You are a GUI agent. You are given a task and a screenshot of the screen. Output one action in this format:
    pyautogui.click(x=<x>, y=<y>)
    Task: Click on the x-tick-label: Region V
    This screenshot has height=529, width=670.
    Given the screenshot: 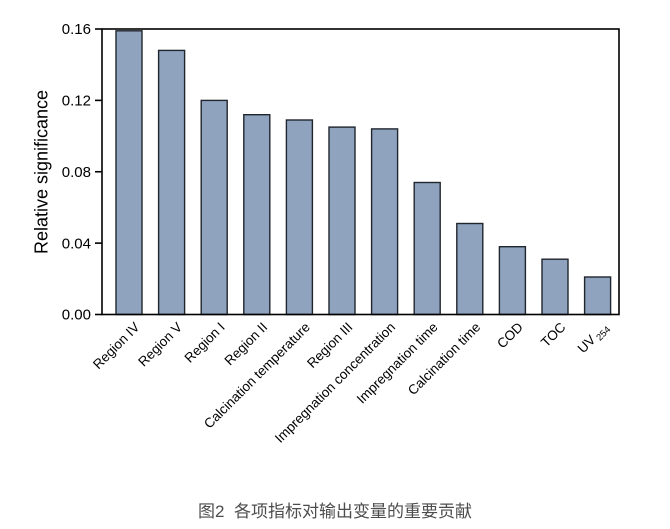 What is the action you would take?
    pyautogui.click(x=160, y=344)
    